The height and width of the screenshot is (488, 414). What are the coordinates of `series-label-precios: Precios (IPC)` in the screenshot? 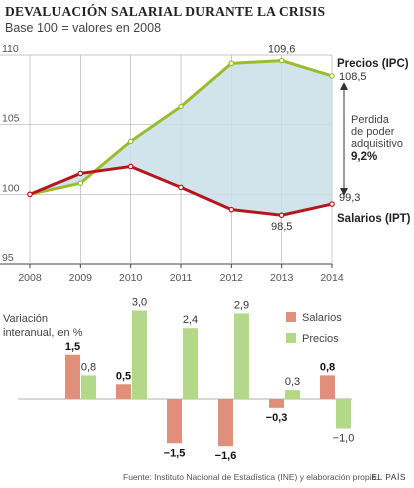 It's located at (373, 64).